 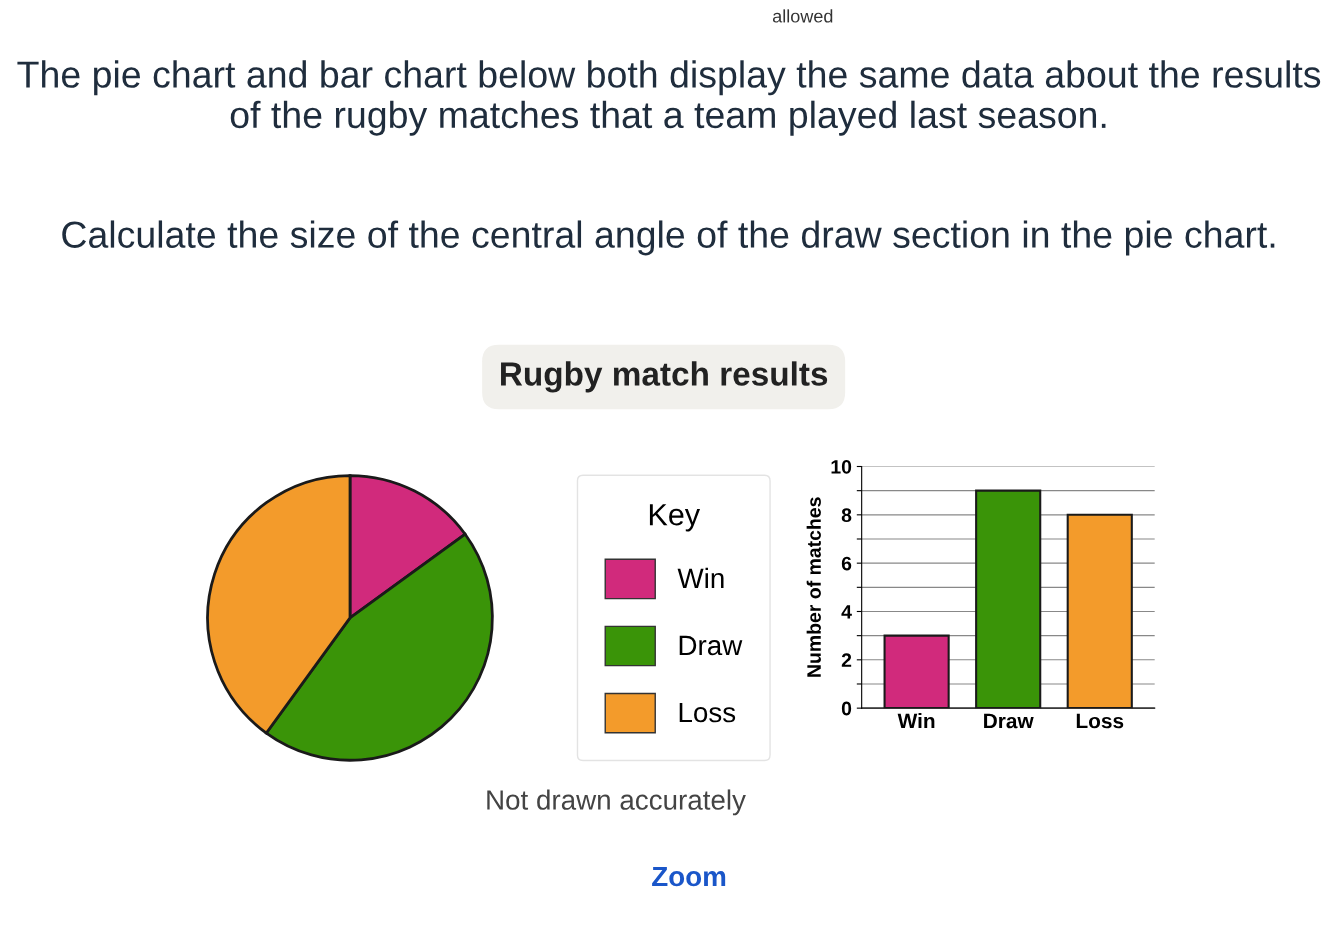 What do you see at coordinates (846, 515) in the screenshot?
I see `y-tick-label: 8` at bounding box center [846, 515].